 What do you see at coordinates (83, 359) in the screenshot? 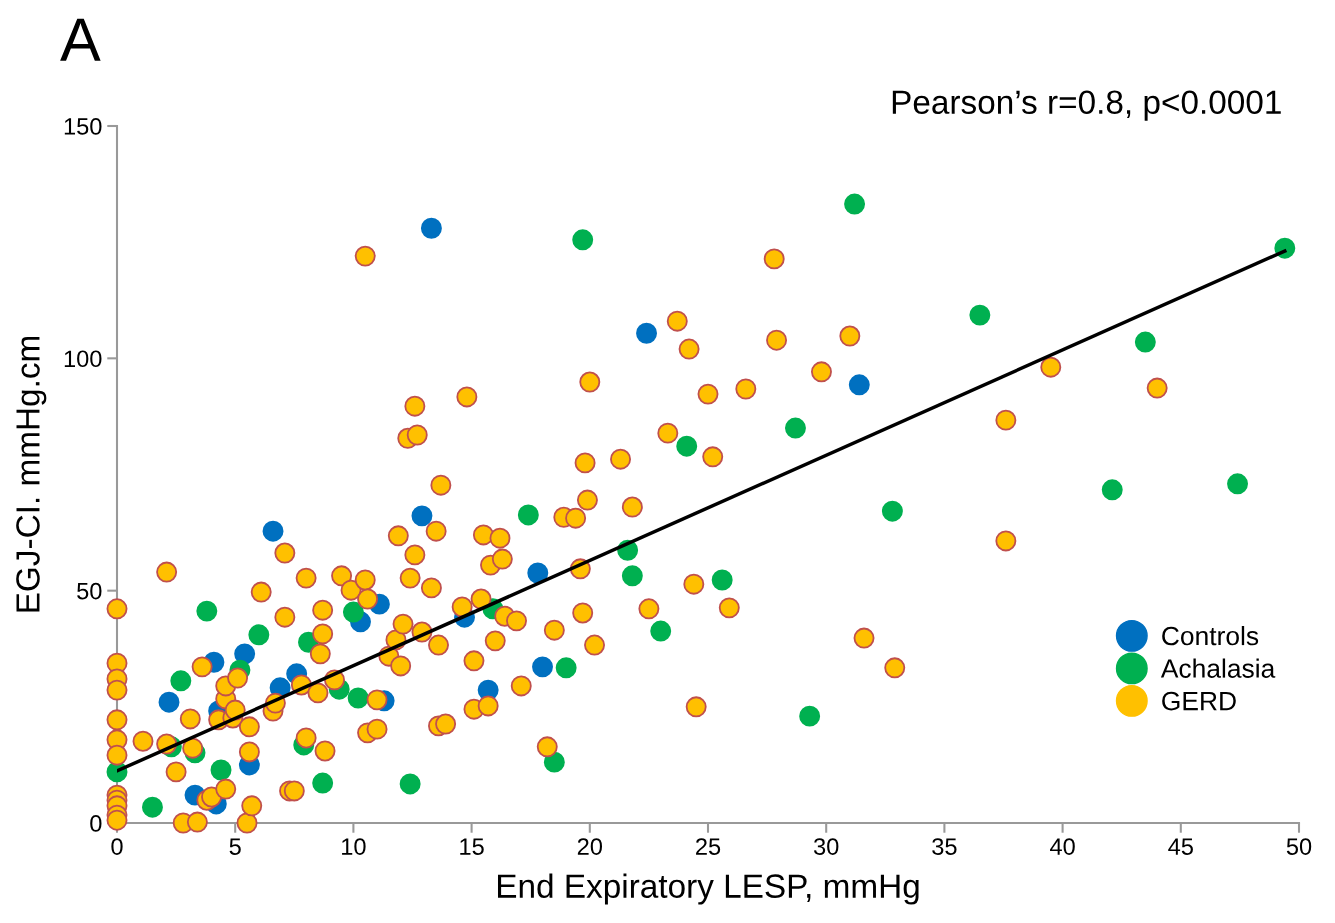
I see `y-tick-label: 100` at bounding box center [83, 359].